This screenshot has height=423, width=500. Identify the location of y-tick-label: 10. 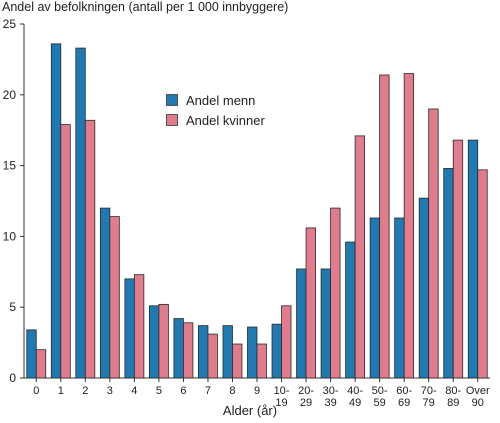
(10, 236).